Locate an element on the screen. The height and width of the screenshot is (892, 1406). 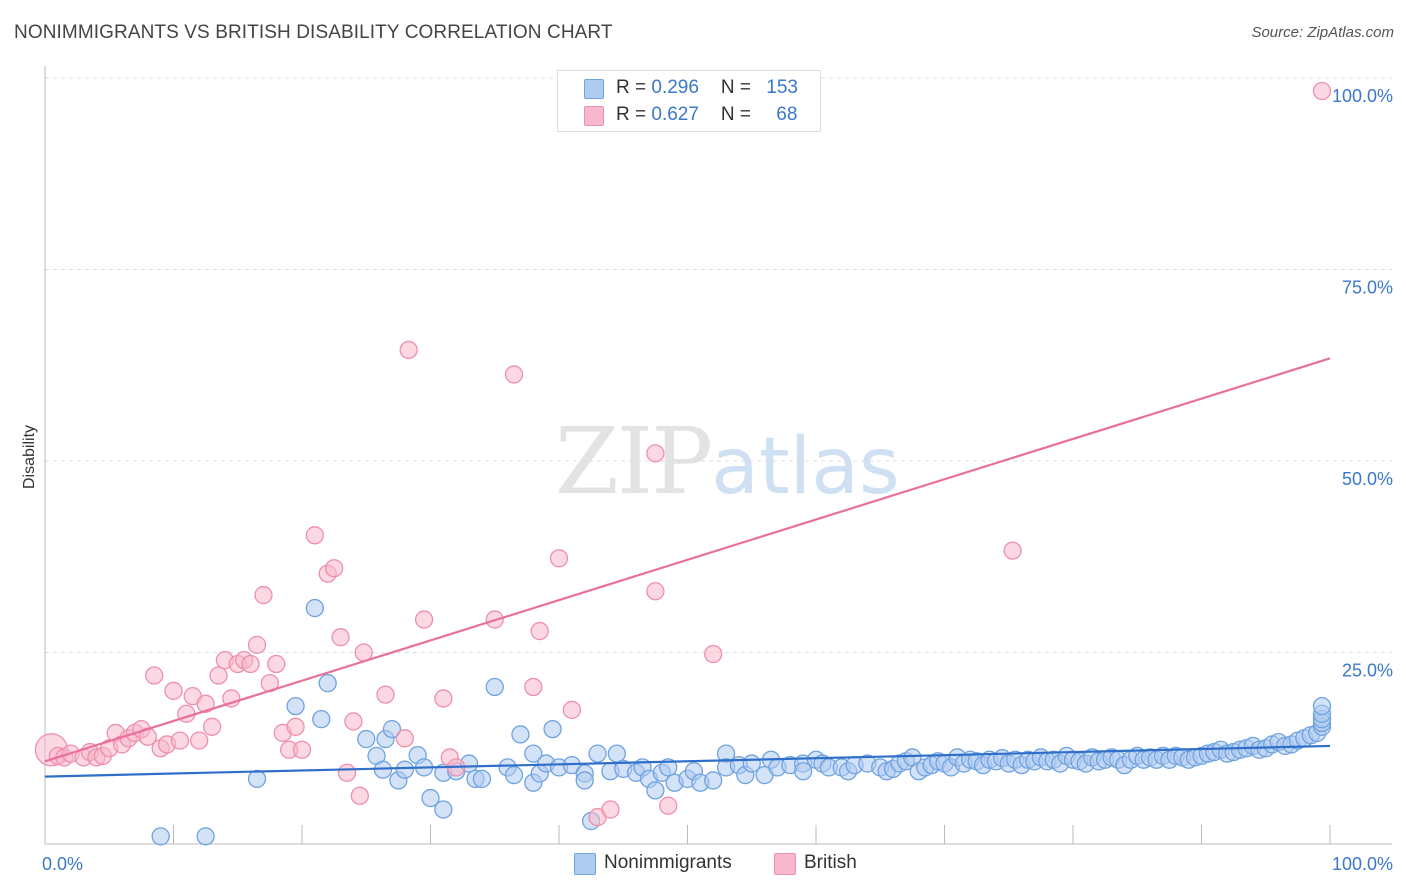
bottom-legend-label: Nonimmigrants is located at coordinates (668, 862).